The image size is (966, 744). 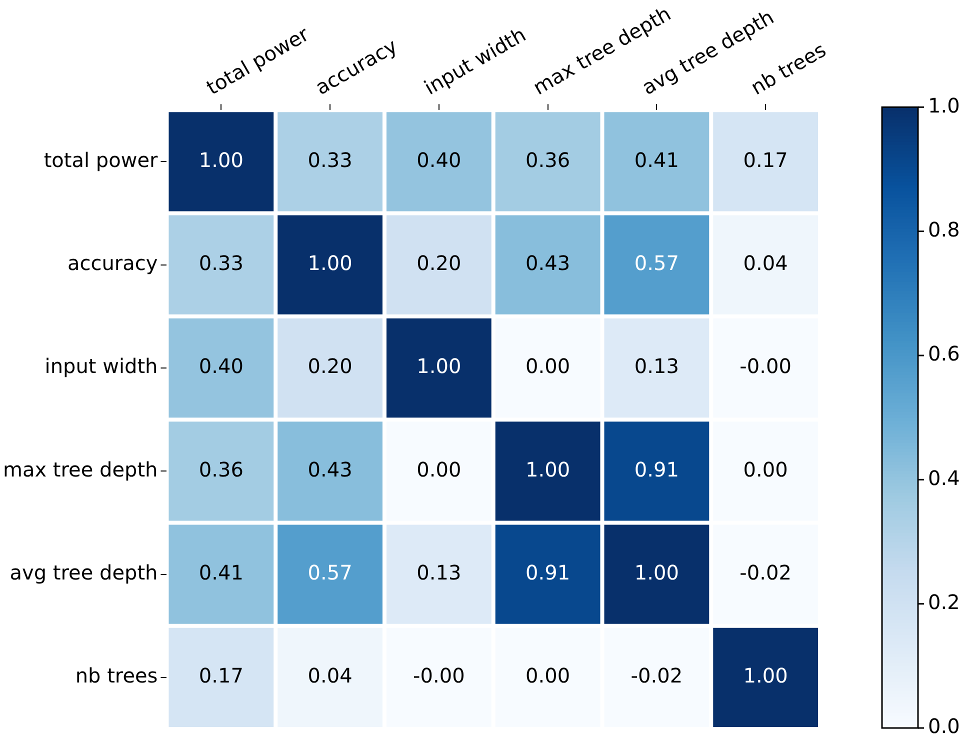 I want to click on y-tick-label: max tree depth, so click(x=80, y=469).